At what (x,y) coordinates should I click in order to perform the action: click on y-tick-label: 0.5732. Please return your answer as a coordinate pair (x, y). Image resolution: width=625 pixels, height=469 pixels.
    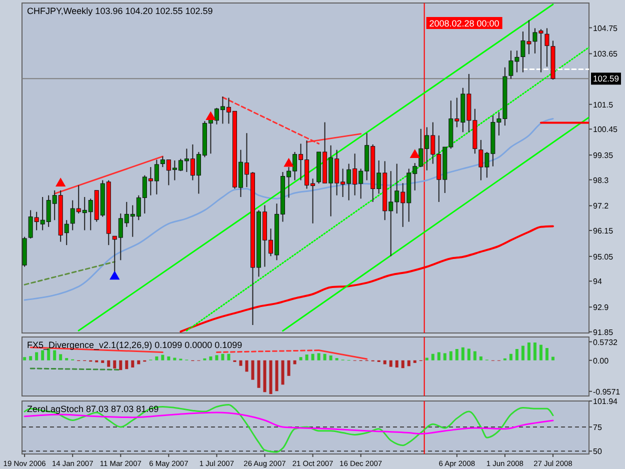
    Looking at the image, I should click on (605, 342).